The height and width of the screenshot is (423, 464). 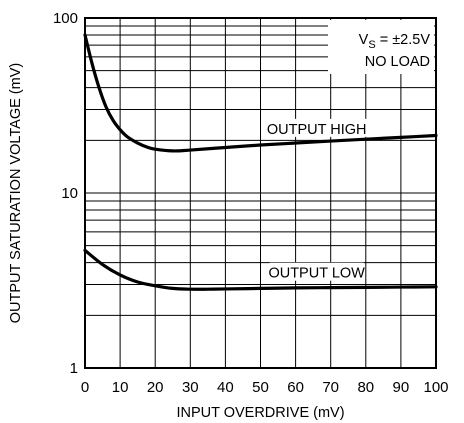 I want to click on x-tick-label: 40, so click(x=225, y=387).